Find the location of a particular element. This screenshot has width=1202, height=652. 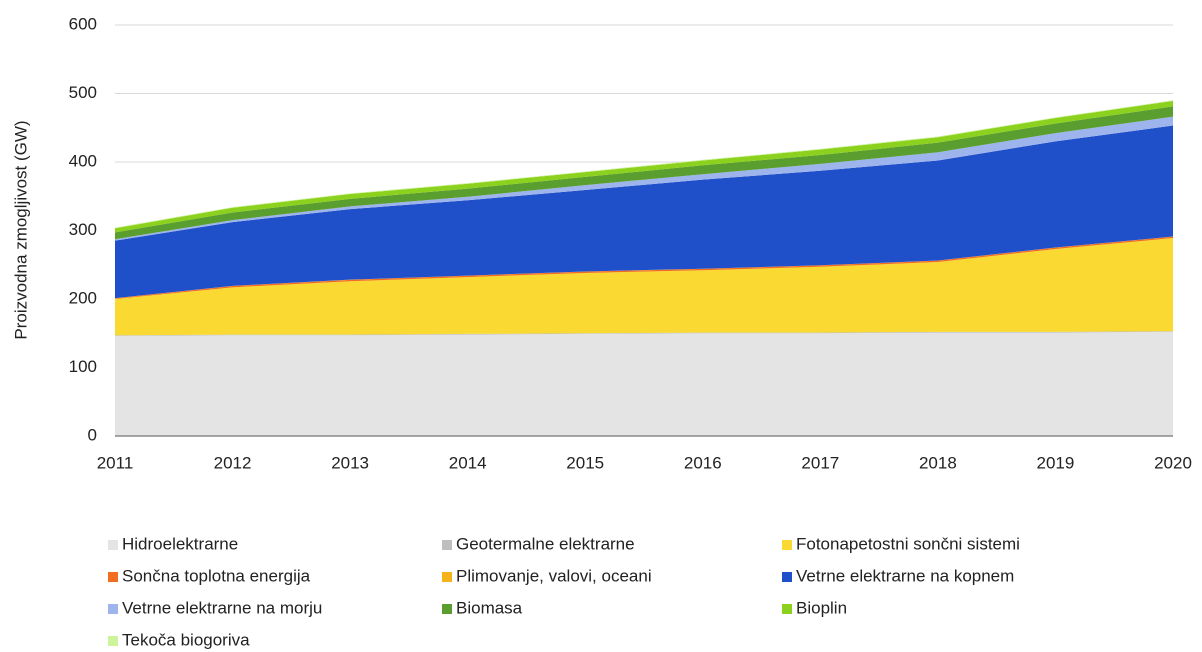

x-tick-label: 2014 is located at coordinates (468, 462).